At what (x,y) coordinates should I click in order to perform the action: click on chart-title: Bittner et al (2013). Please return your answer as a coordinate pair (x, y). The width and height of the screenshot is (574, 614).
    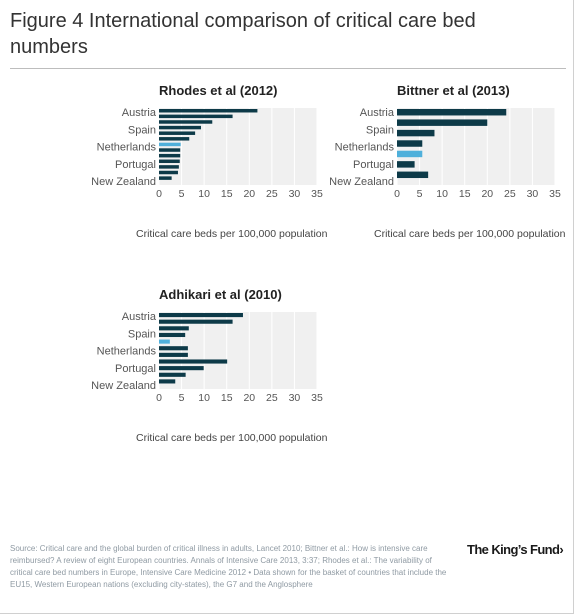
    Looking at the image, I should click on (453, 90).